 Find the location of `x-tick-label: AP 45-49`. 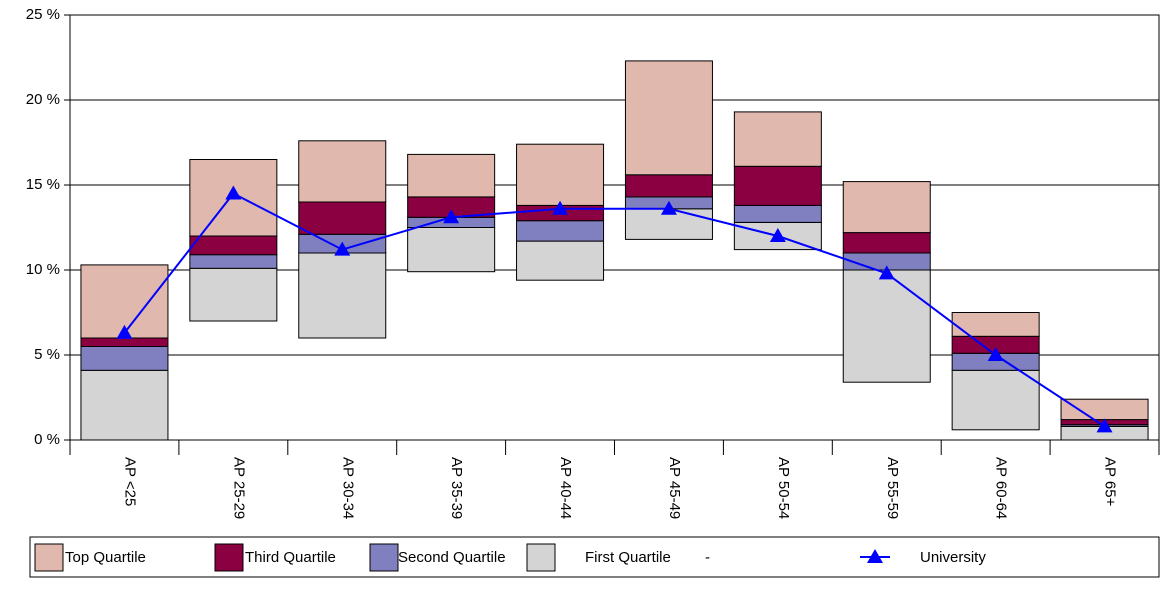

x-tick-label: AP 45-49 is located at coordinates (674, 488).